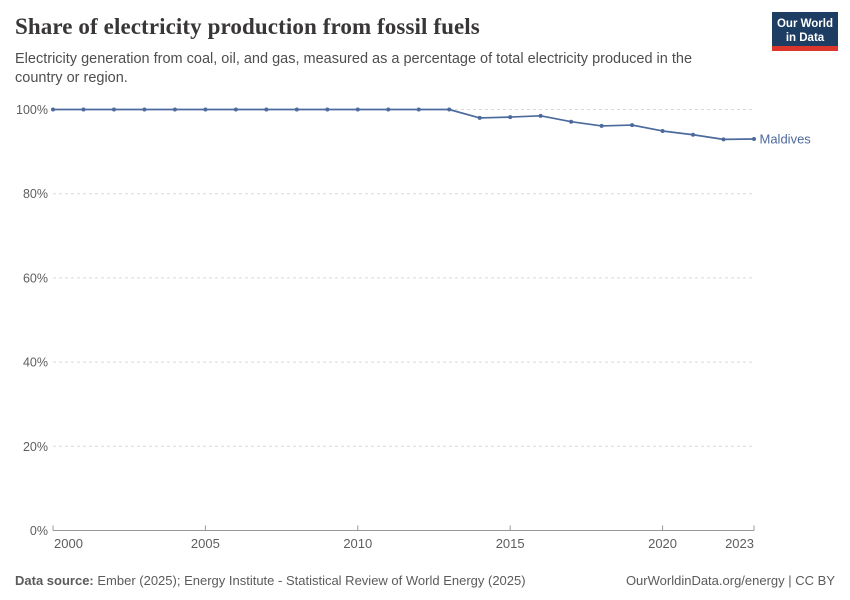 The image size is (850, 600). Describe the element at coordinates (35, 194) in the screenshot. I see `y-tick-label: 80%` at that location.